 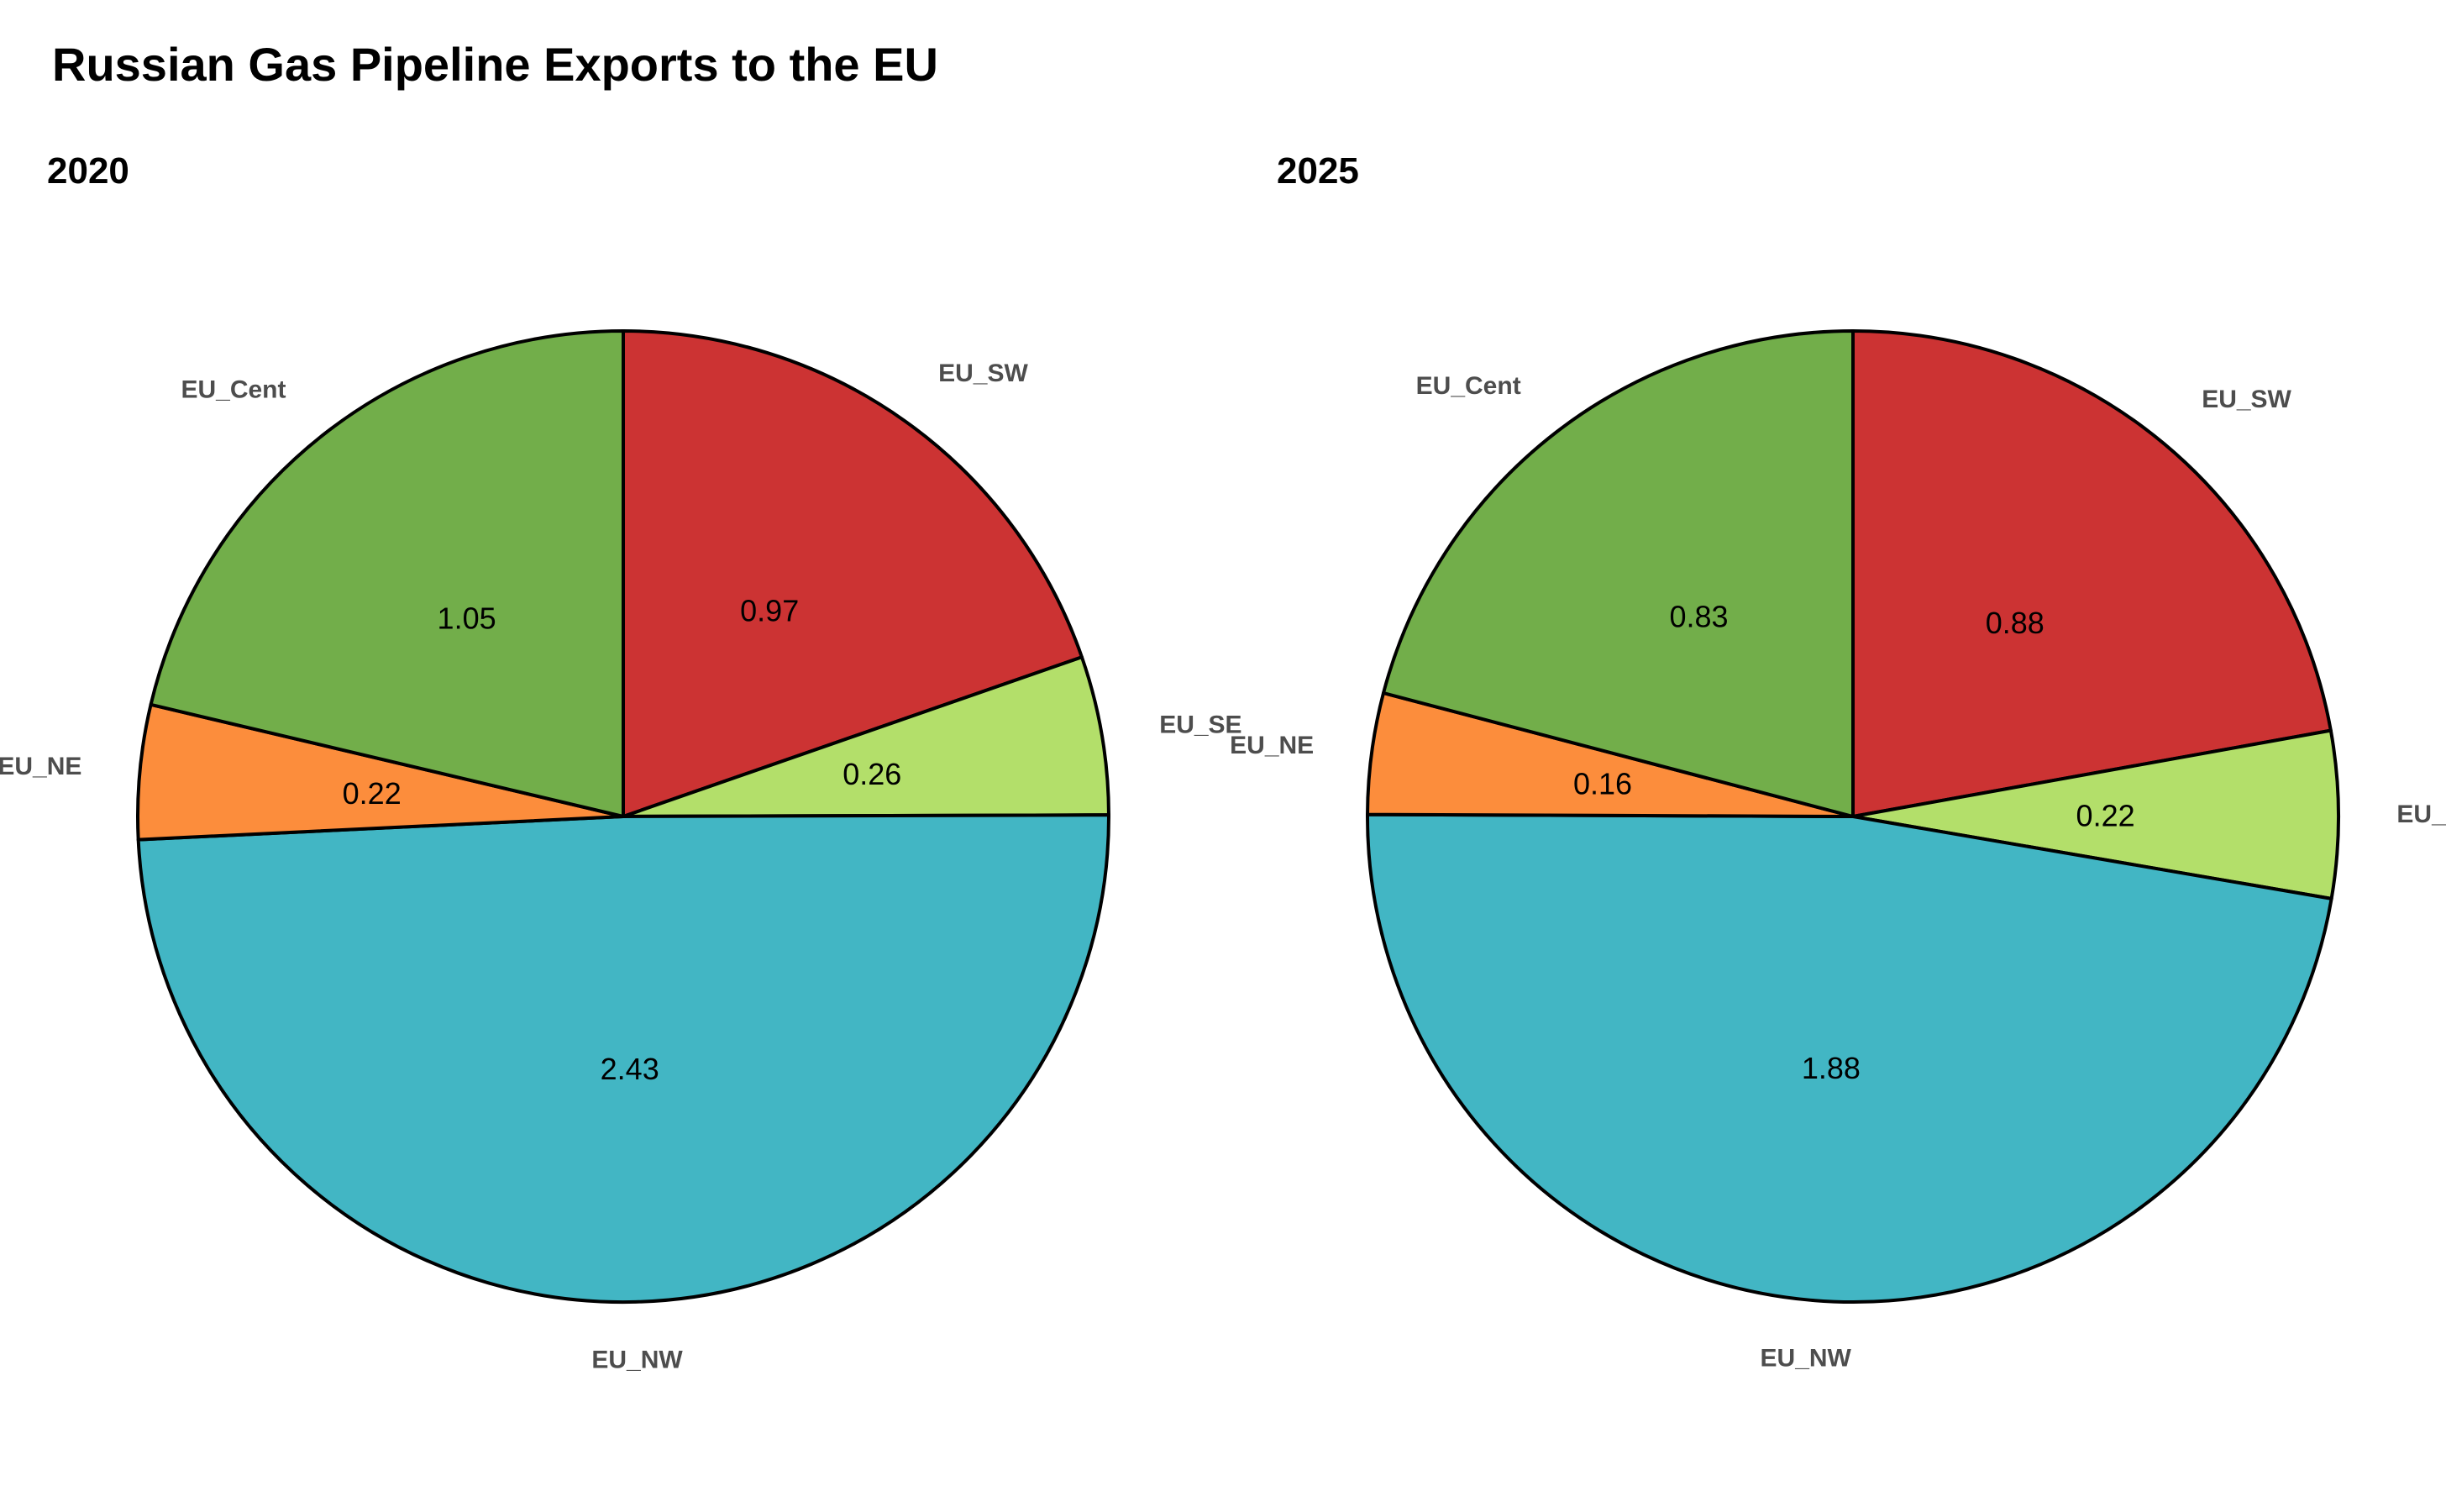 What do you see at coordinates (872, 774) in the screenshot?
I see `value-label-eu-se: 0.26` at bounding box center [872, 774].